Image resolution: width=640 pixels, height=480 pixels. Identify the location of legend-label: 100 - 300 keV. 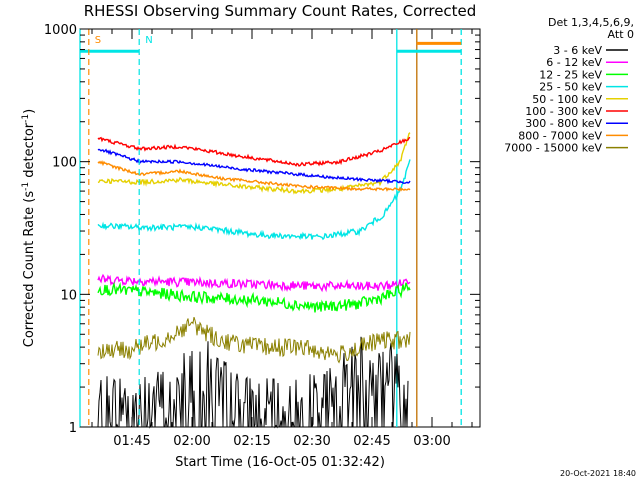
(563, 111).